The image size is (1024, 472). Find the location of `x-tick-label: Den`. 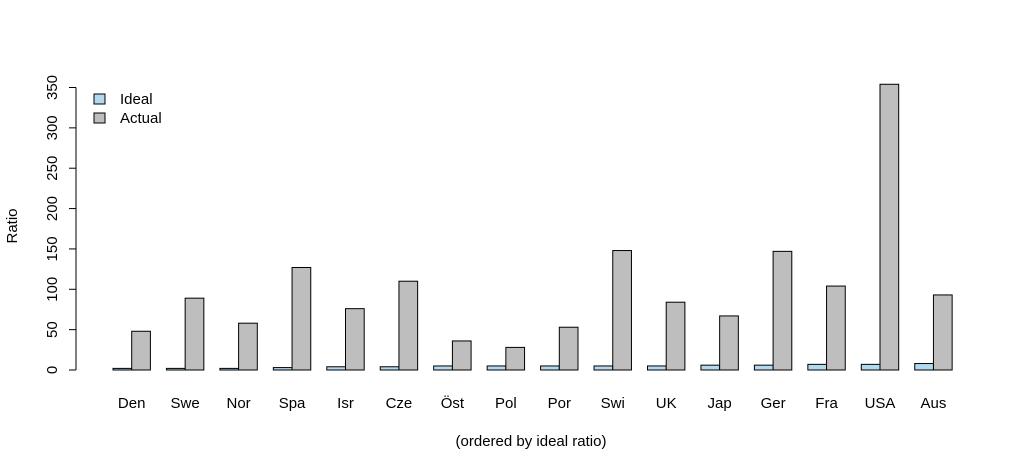

x-tick-label: Den is located at coordinates (132, 403).